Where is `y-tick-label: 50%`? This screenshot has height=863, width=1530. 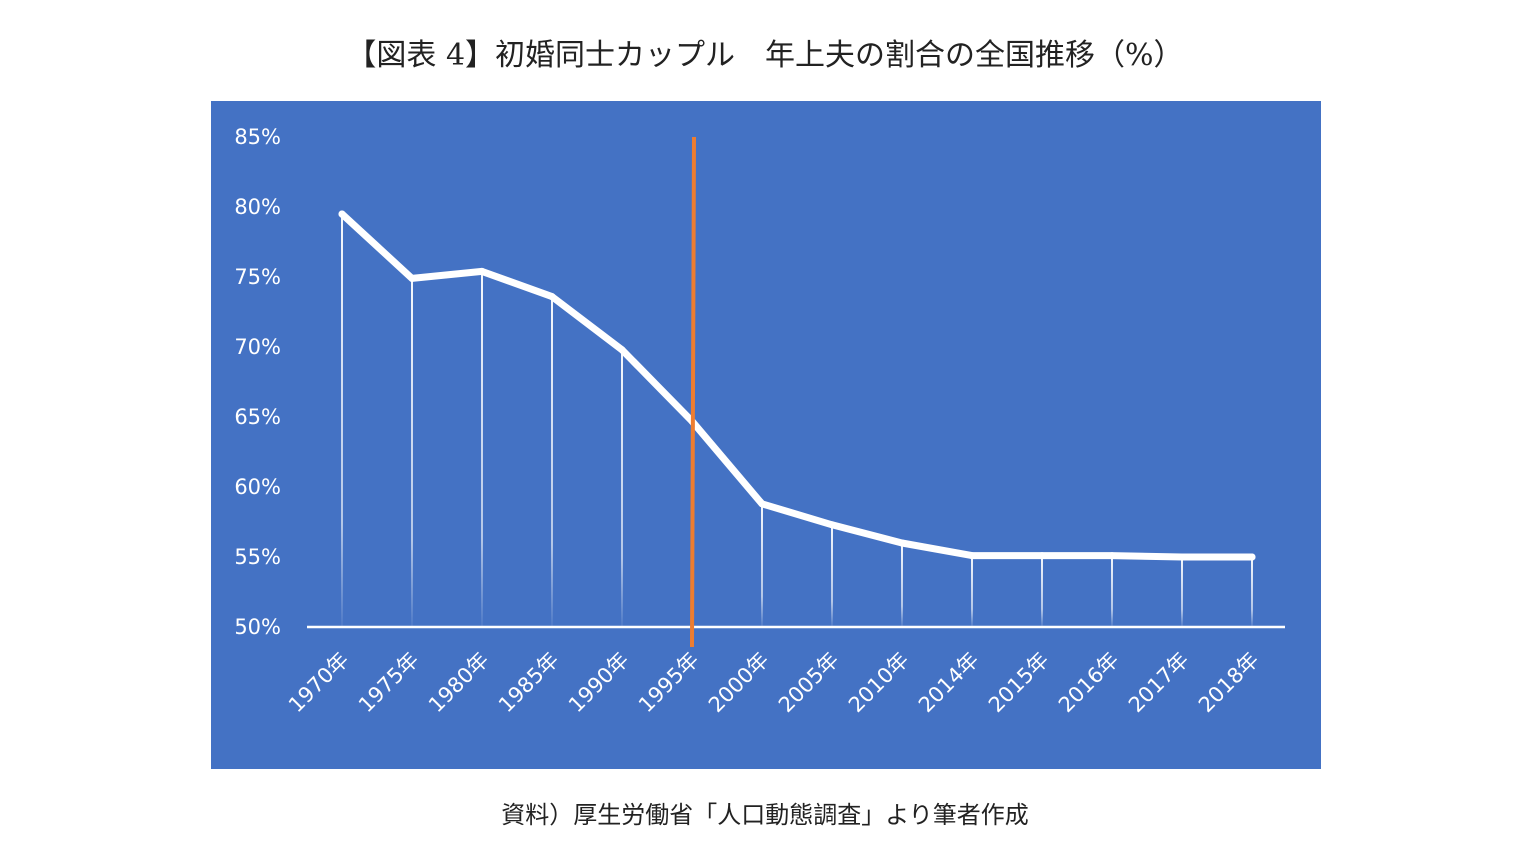 y-tick-label: 50% is located at coordinates (257, 627).